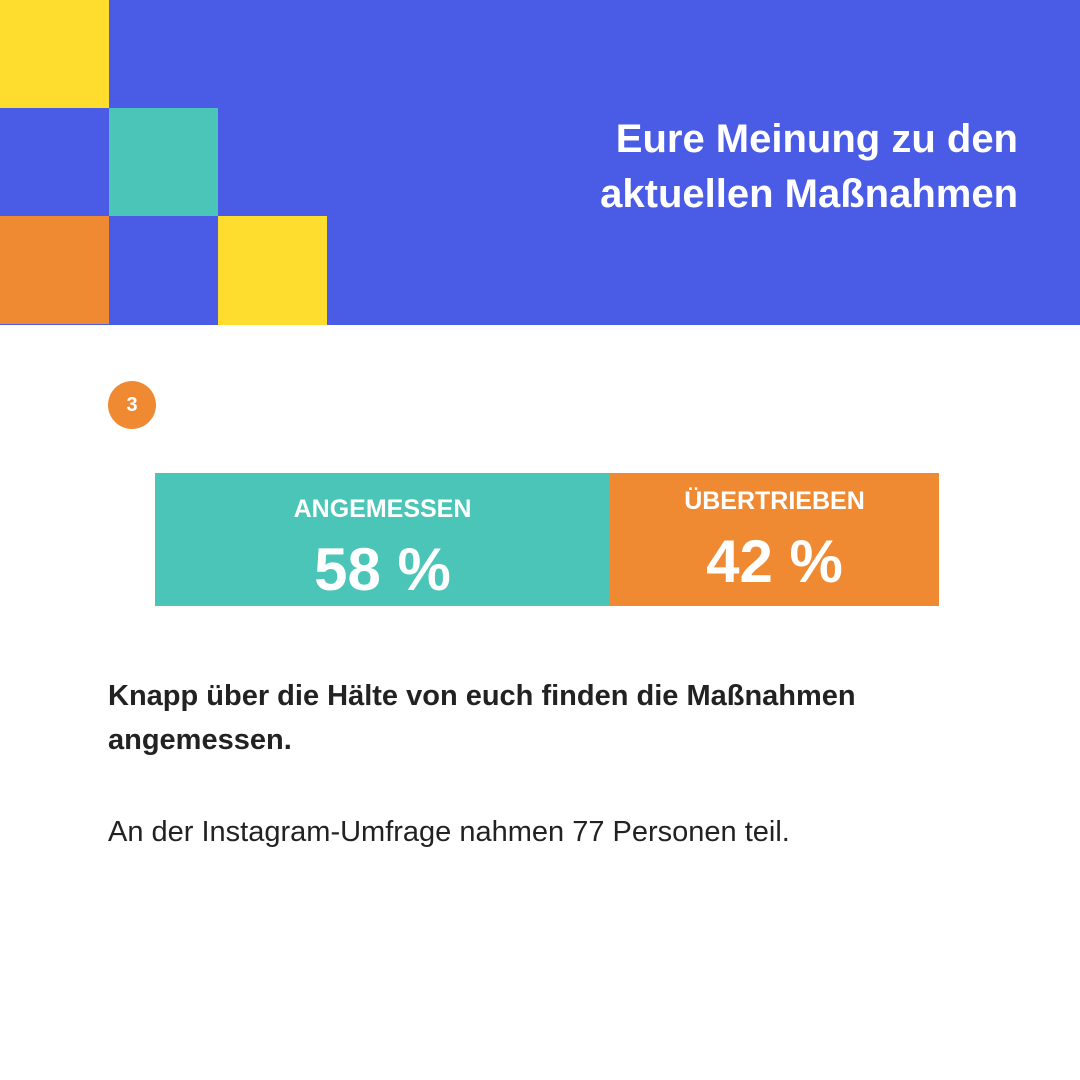 This screenshot has width=1080, height=1080. I want to click on bar-segment-angemessen, so click(382, 539).